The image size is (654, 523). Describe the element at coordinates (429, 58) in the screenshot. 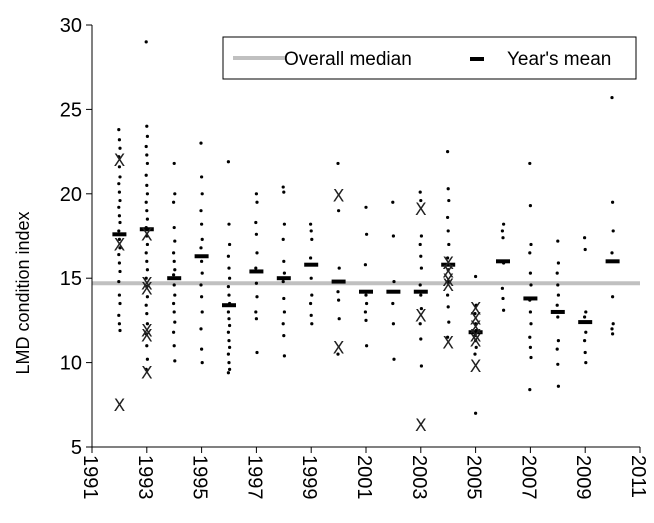

I see `legend: Overall median Year's mean` at that location.